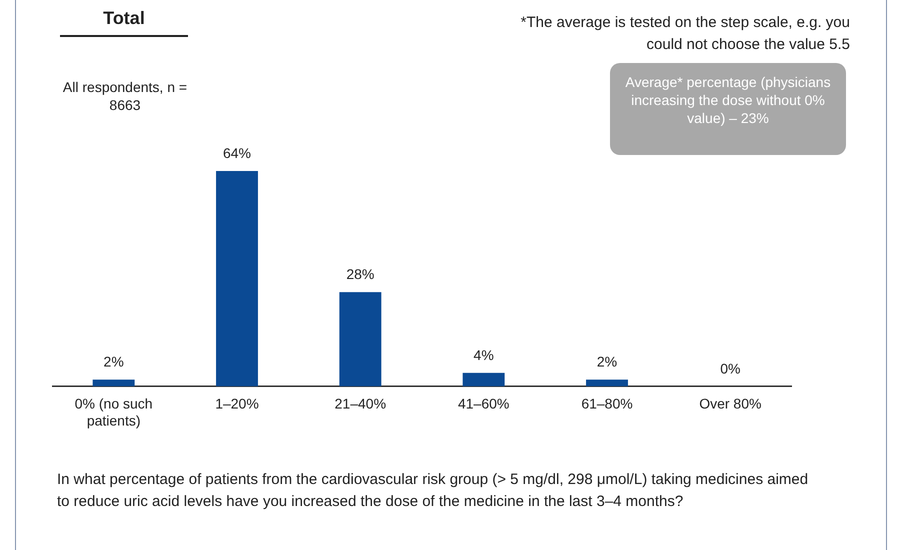 This screenshot has height=550, width=903. What do you see at coordinates (728, 109) in the screenshot?
I see `text: Average* percentage (physicians increasing the dose without 0% value) – 23%` at bounding box center [728, 109].